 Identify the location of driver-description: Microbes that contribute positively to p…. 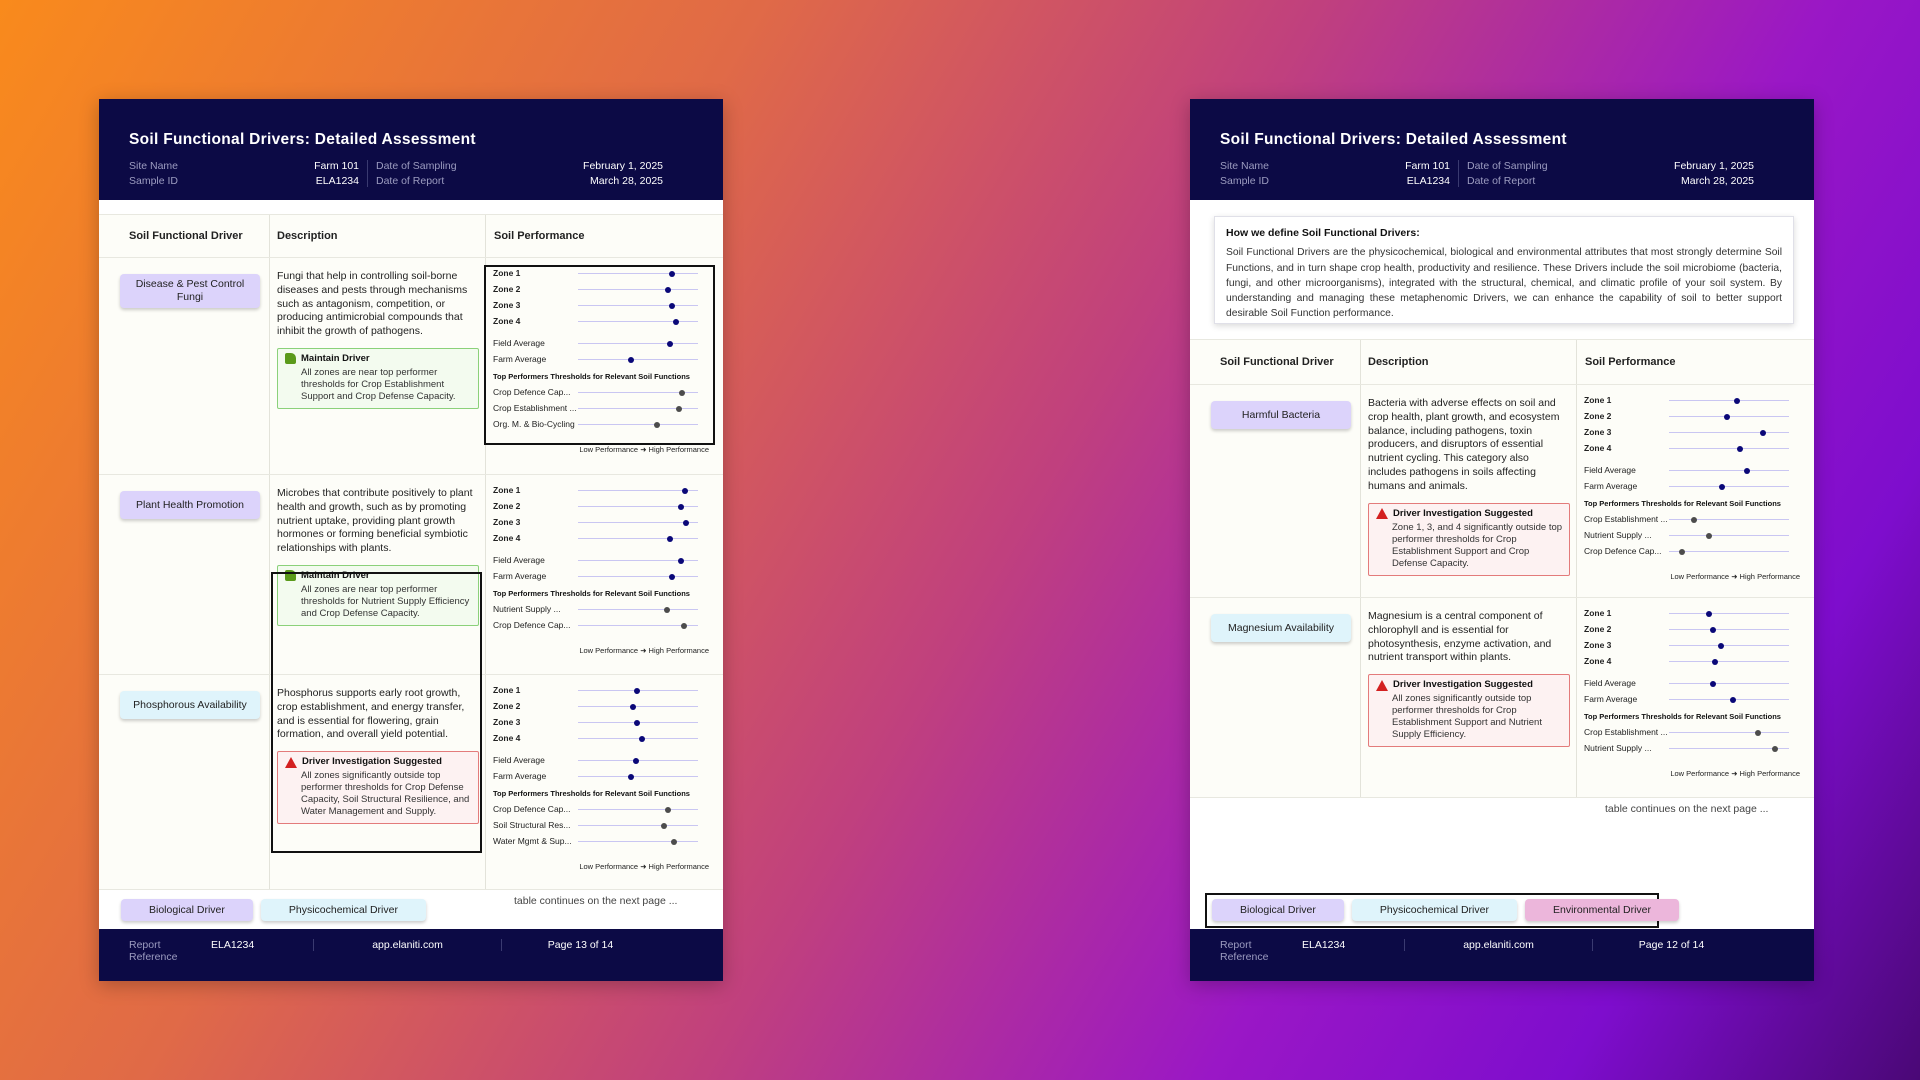
(375, 521).